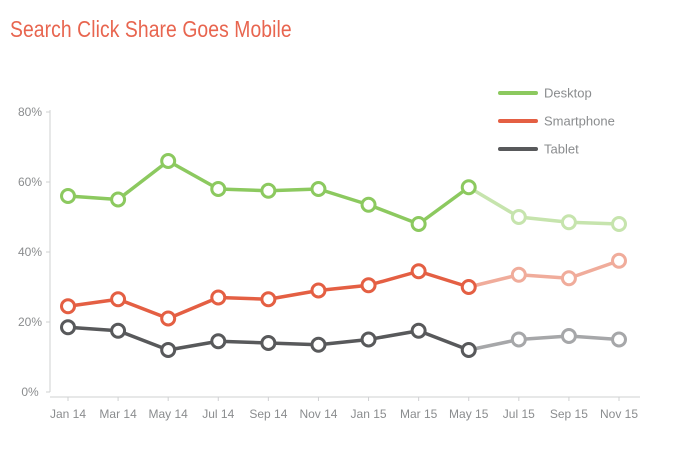 The image size is (677, 449). Describe the element at coordinates (419, 414) in the screenshot. I see `x-tick-label: Mar 15` at that location.